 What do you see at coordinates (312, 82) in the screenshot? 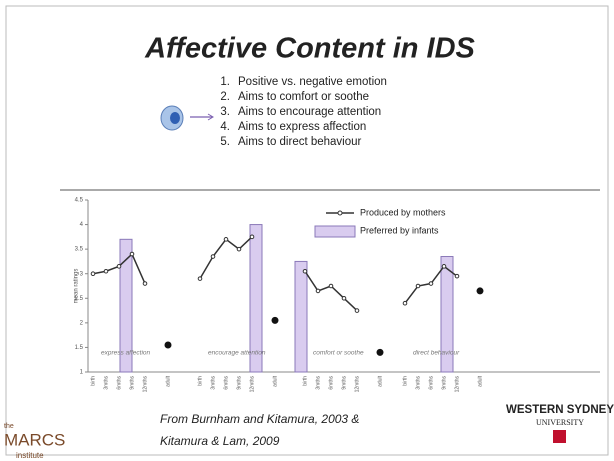
I see `list-item: Positive vs. negative emotion` at bounding box center [312, 82].